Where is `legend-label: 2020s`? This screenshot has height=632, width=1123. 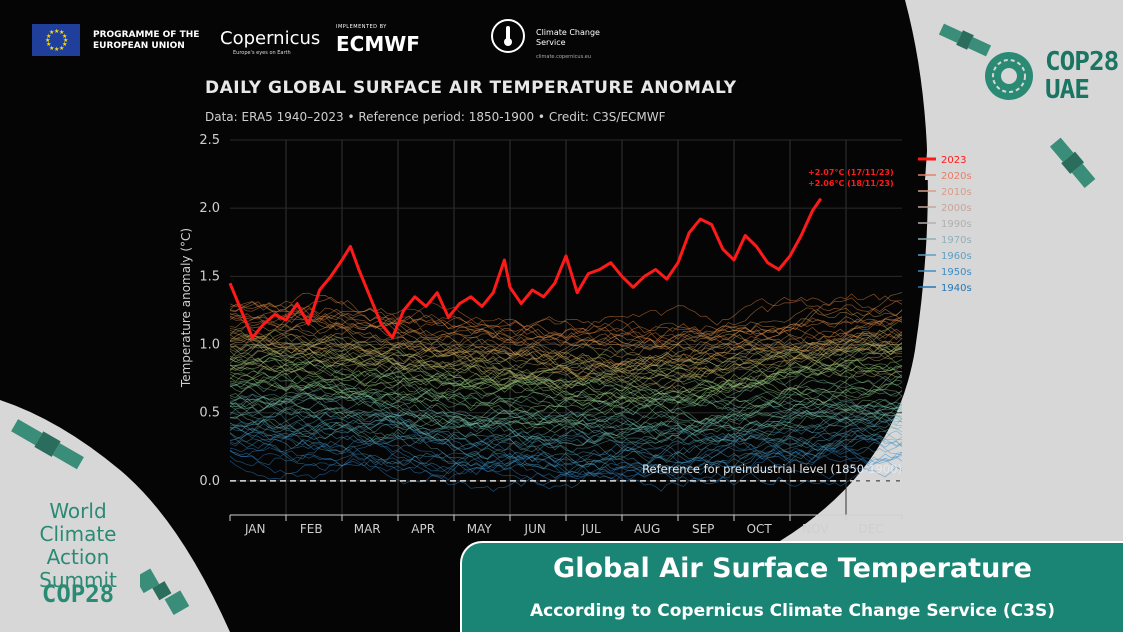 legend-label: 2020s is located at coordinates (956, 176).